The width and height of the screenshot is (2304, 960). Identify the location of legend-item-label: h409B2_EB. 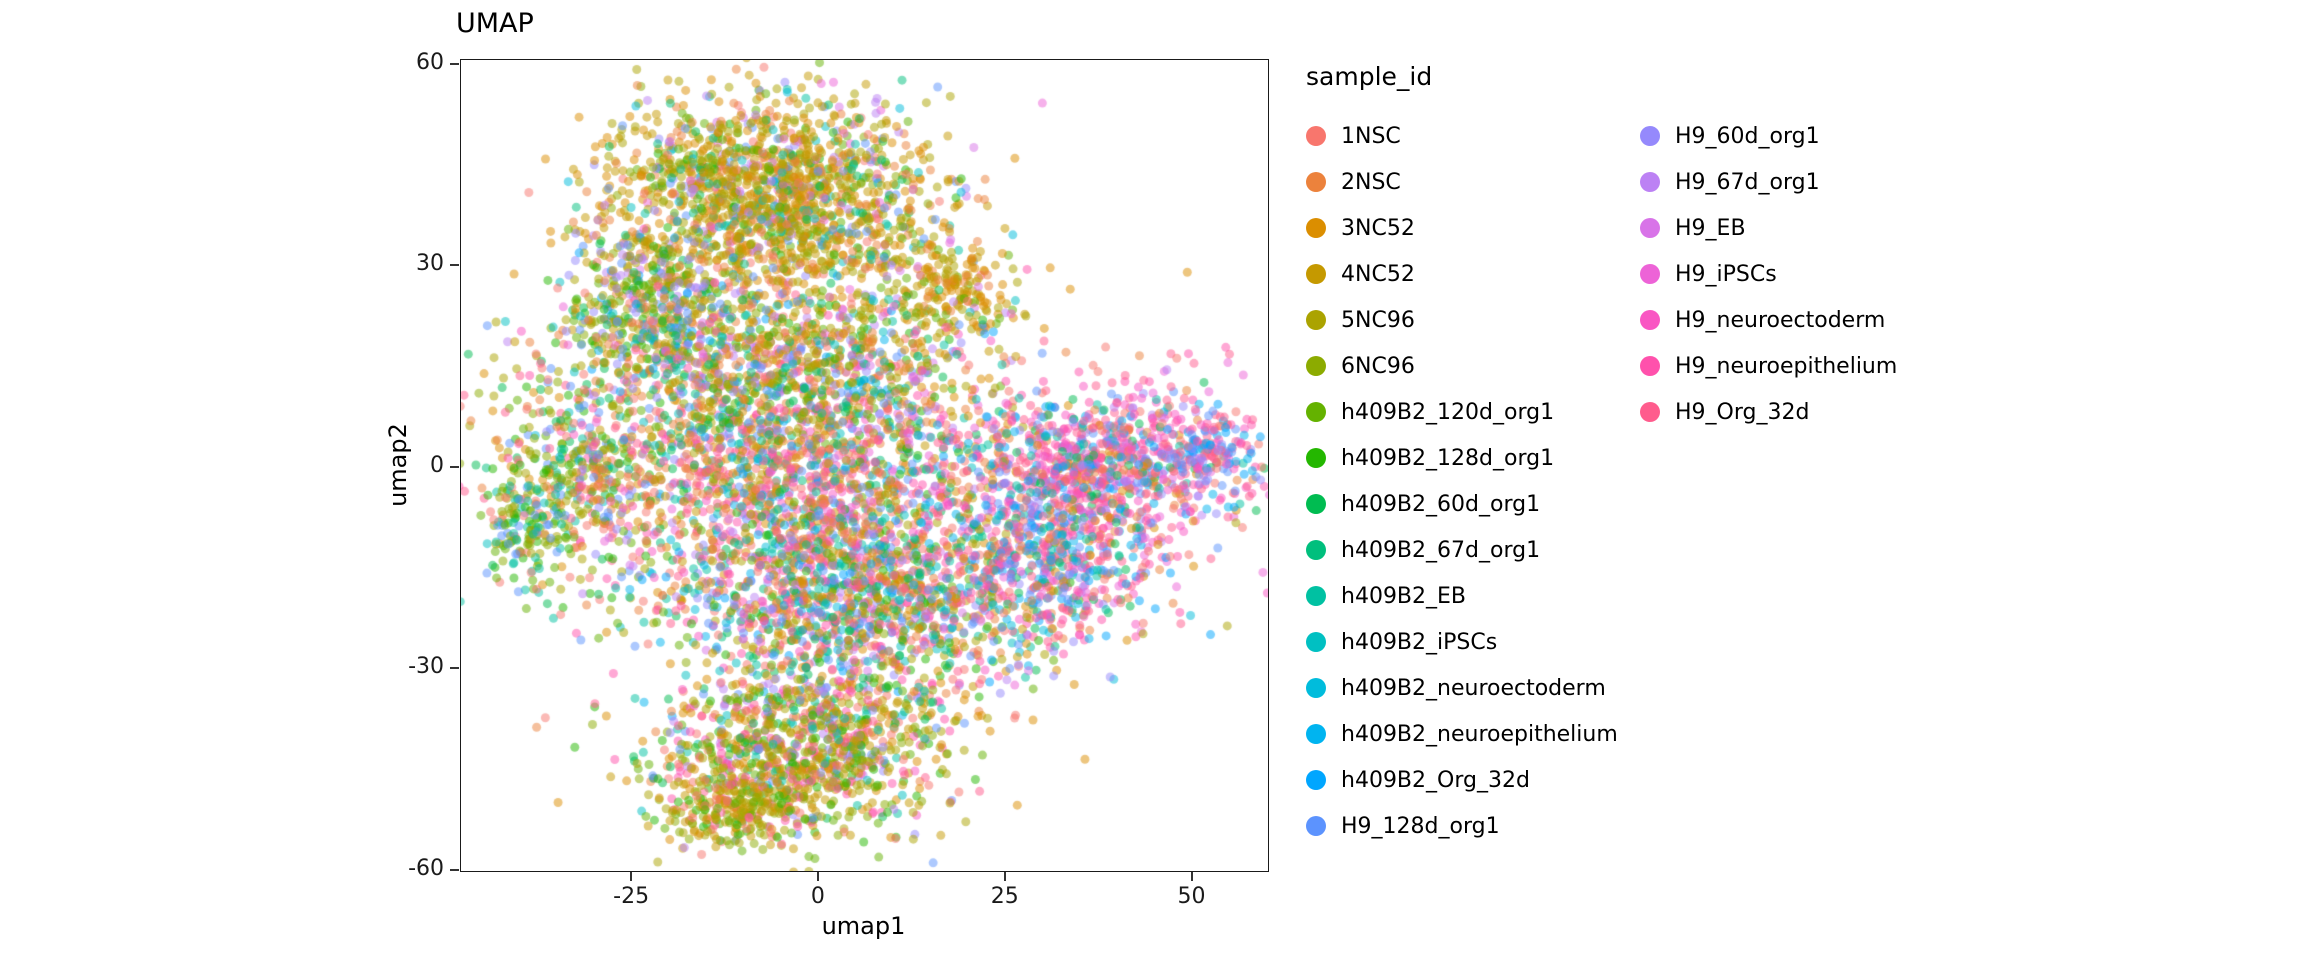
(1404, 596).